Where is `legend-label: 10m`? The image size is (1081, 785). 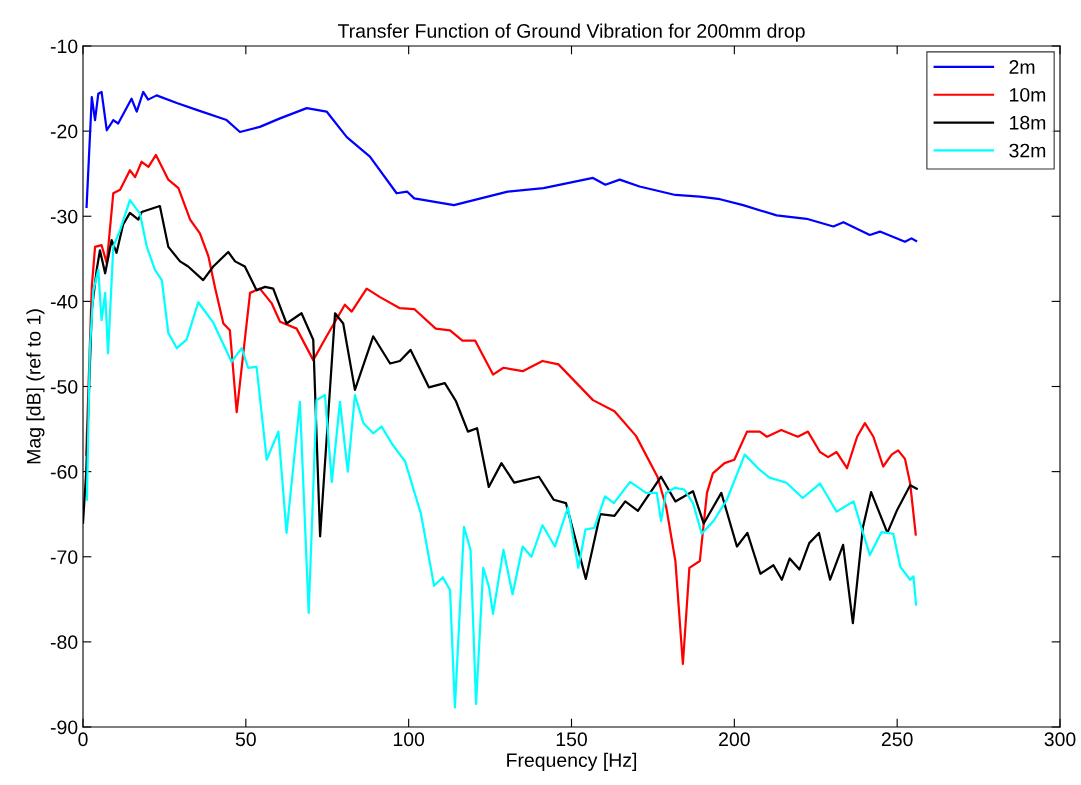
legend-label: 10m is located at coordinates (1028, 94).